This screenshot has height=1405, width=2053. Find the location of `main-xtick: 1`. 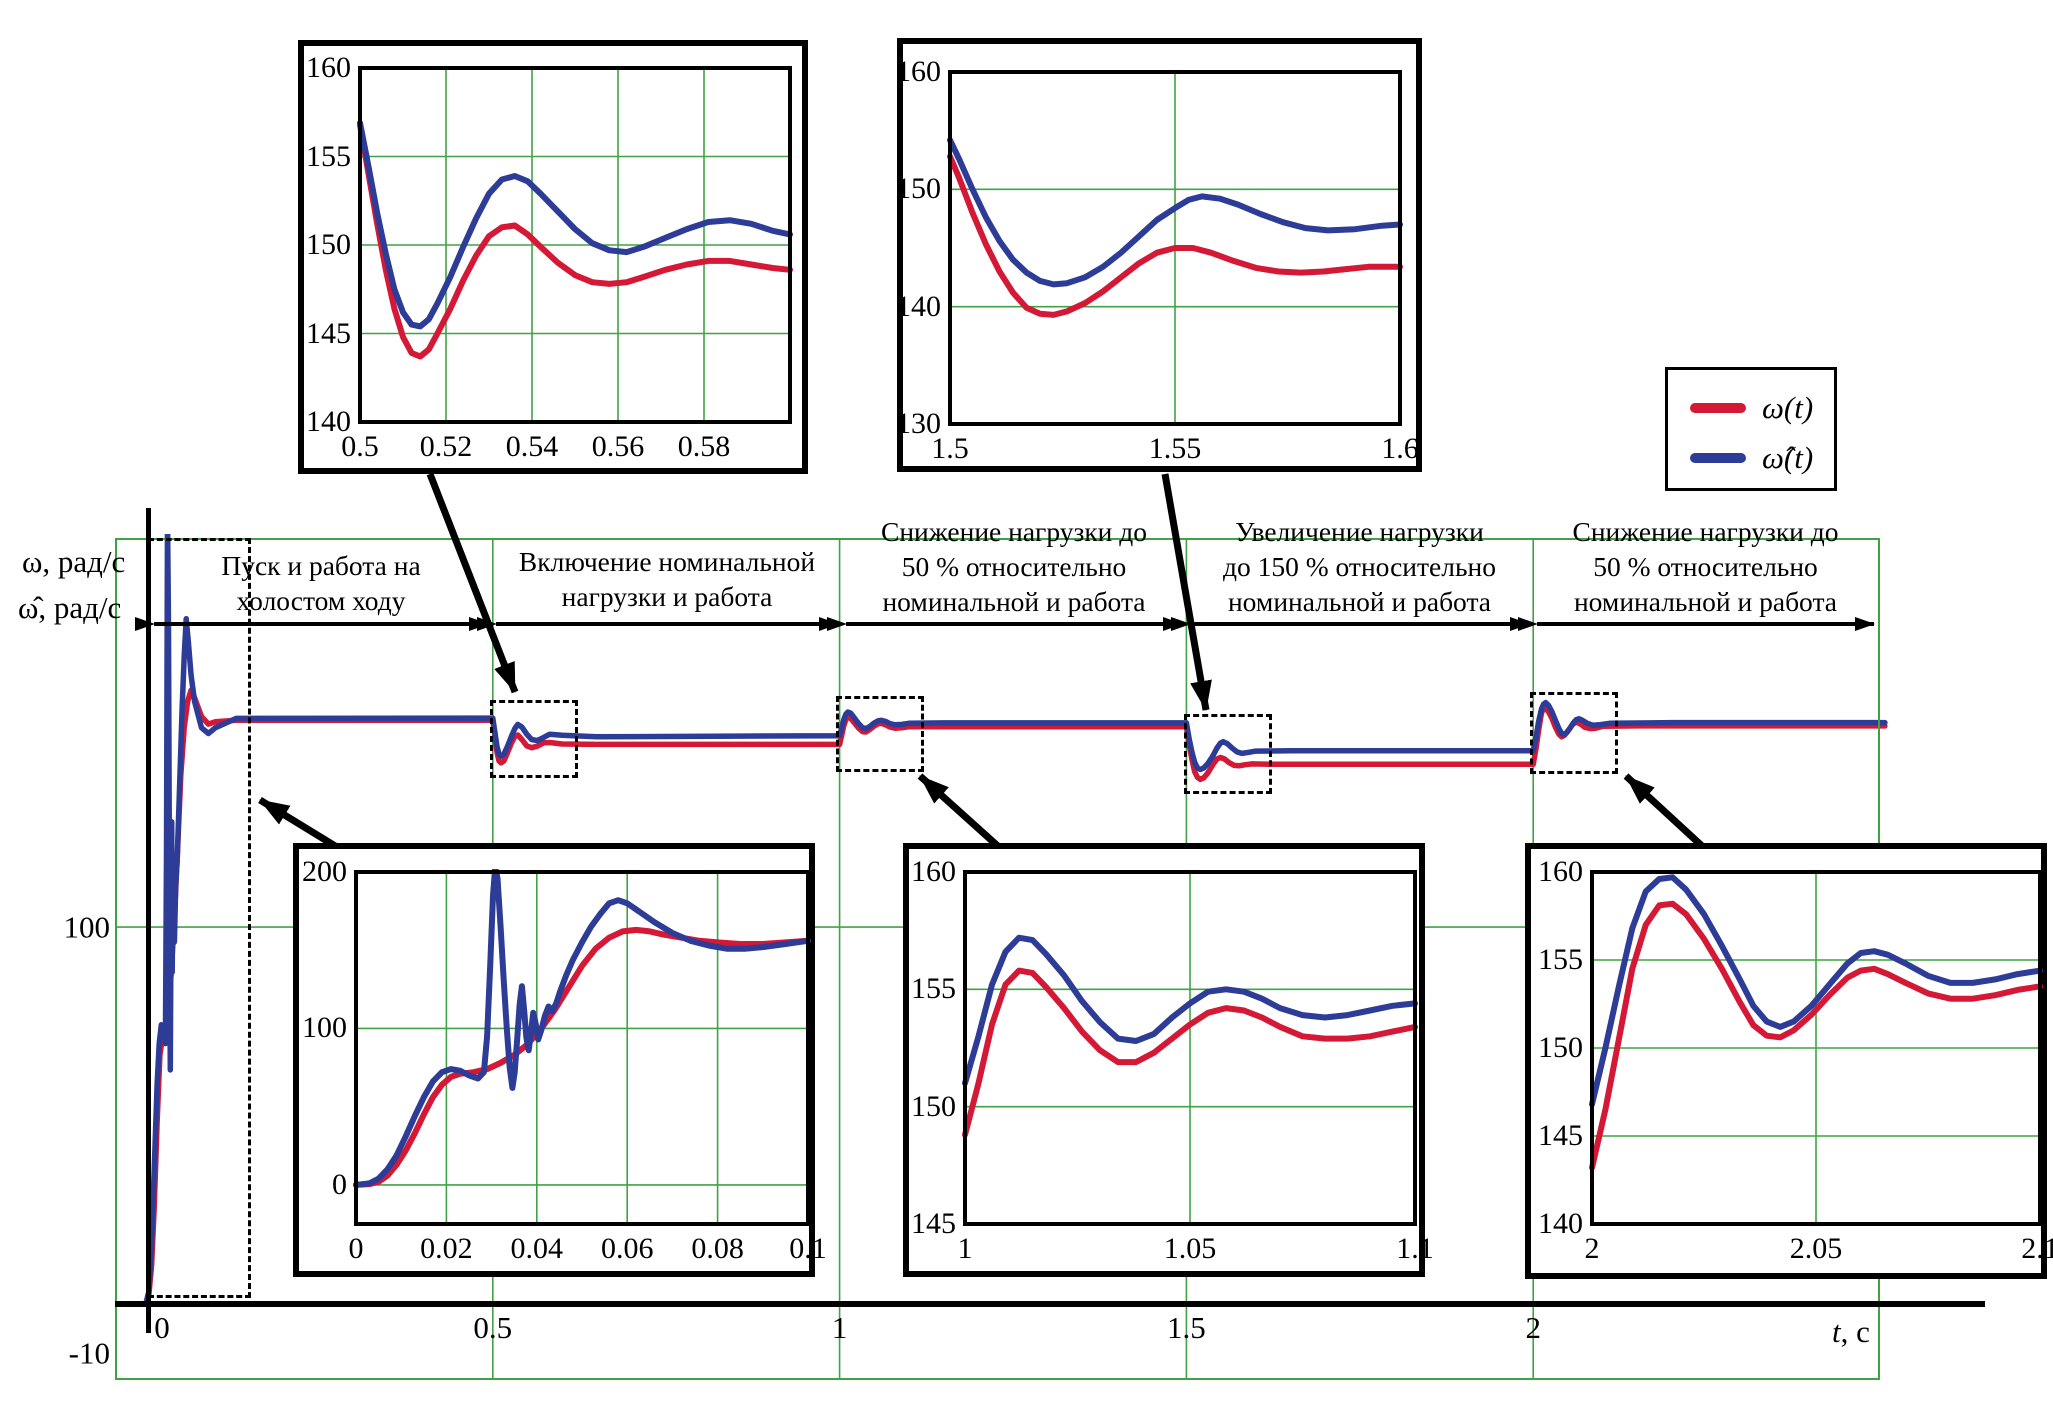

main-xtick: 1 is located at coordinates (839, 1327).